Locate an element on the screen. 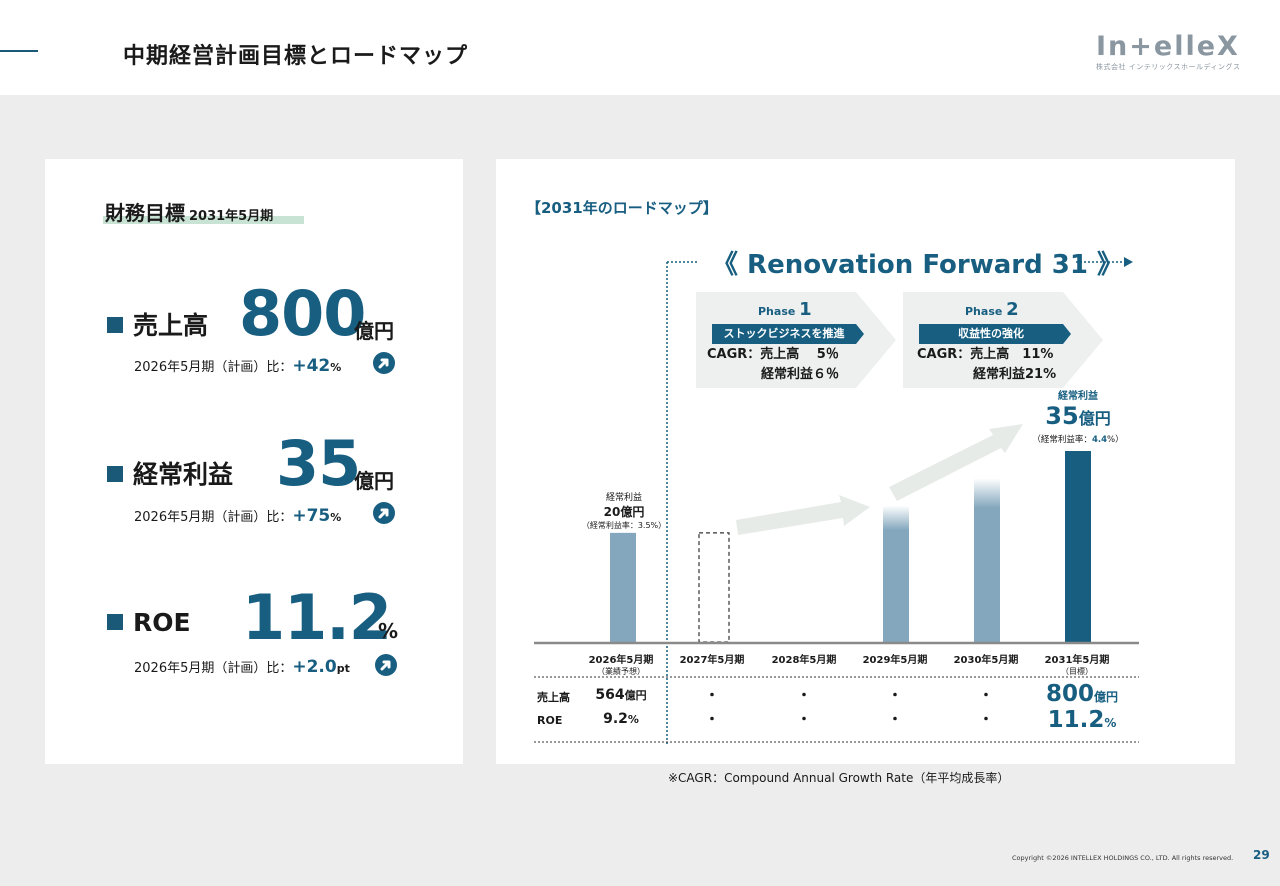 Image resolution: width=1280 pixels, height=886 pixels. financial-title: 財務目標 2031年5月期 is located at coordinates (189, 211).